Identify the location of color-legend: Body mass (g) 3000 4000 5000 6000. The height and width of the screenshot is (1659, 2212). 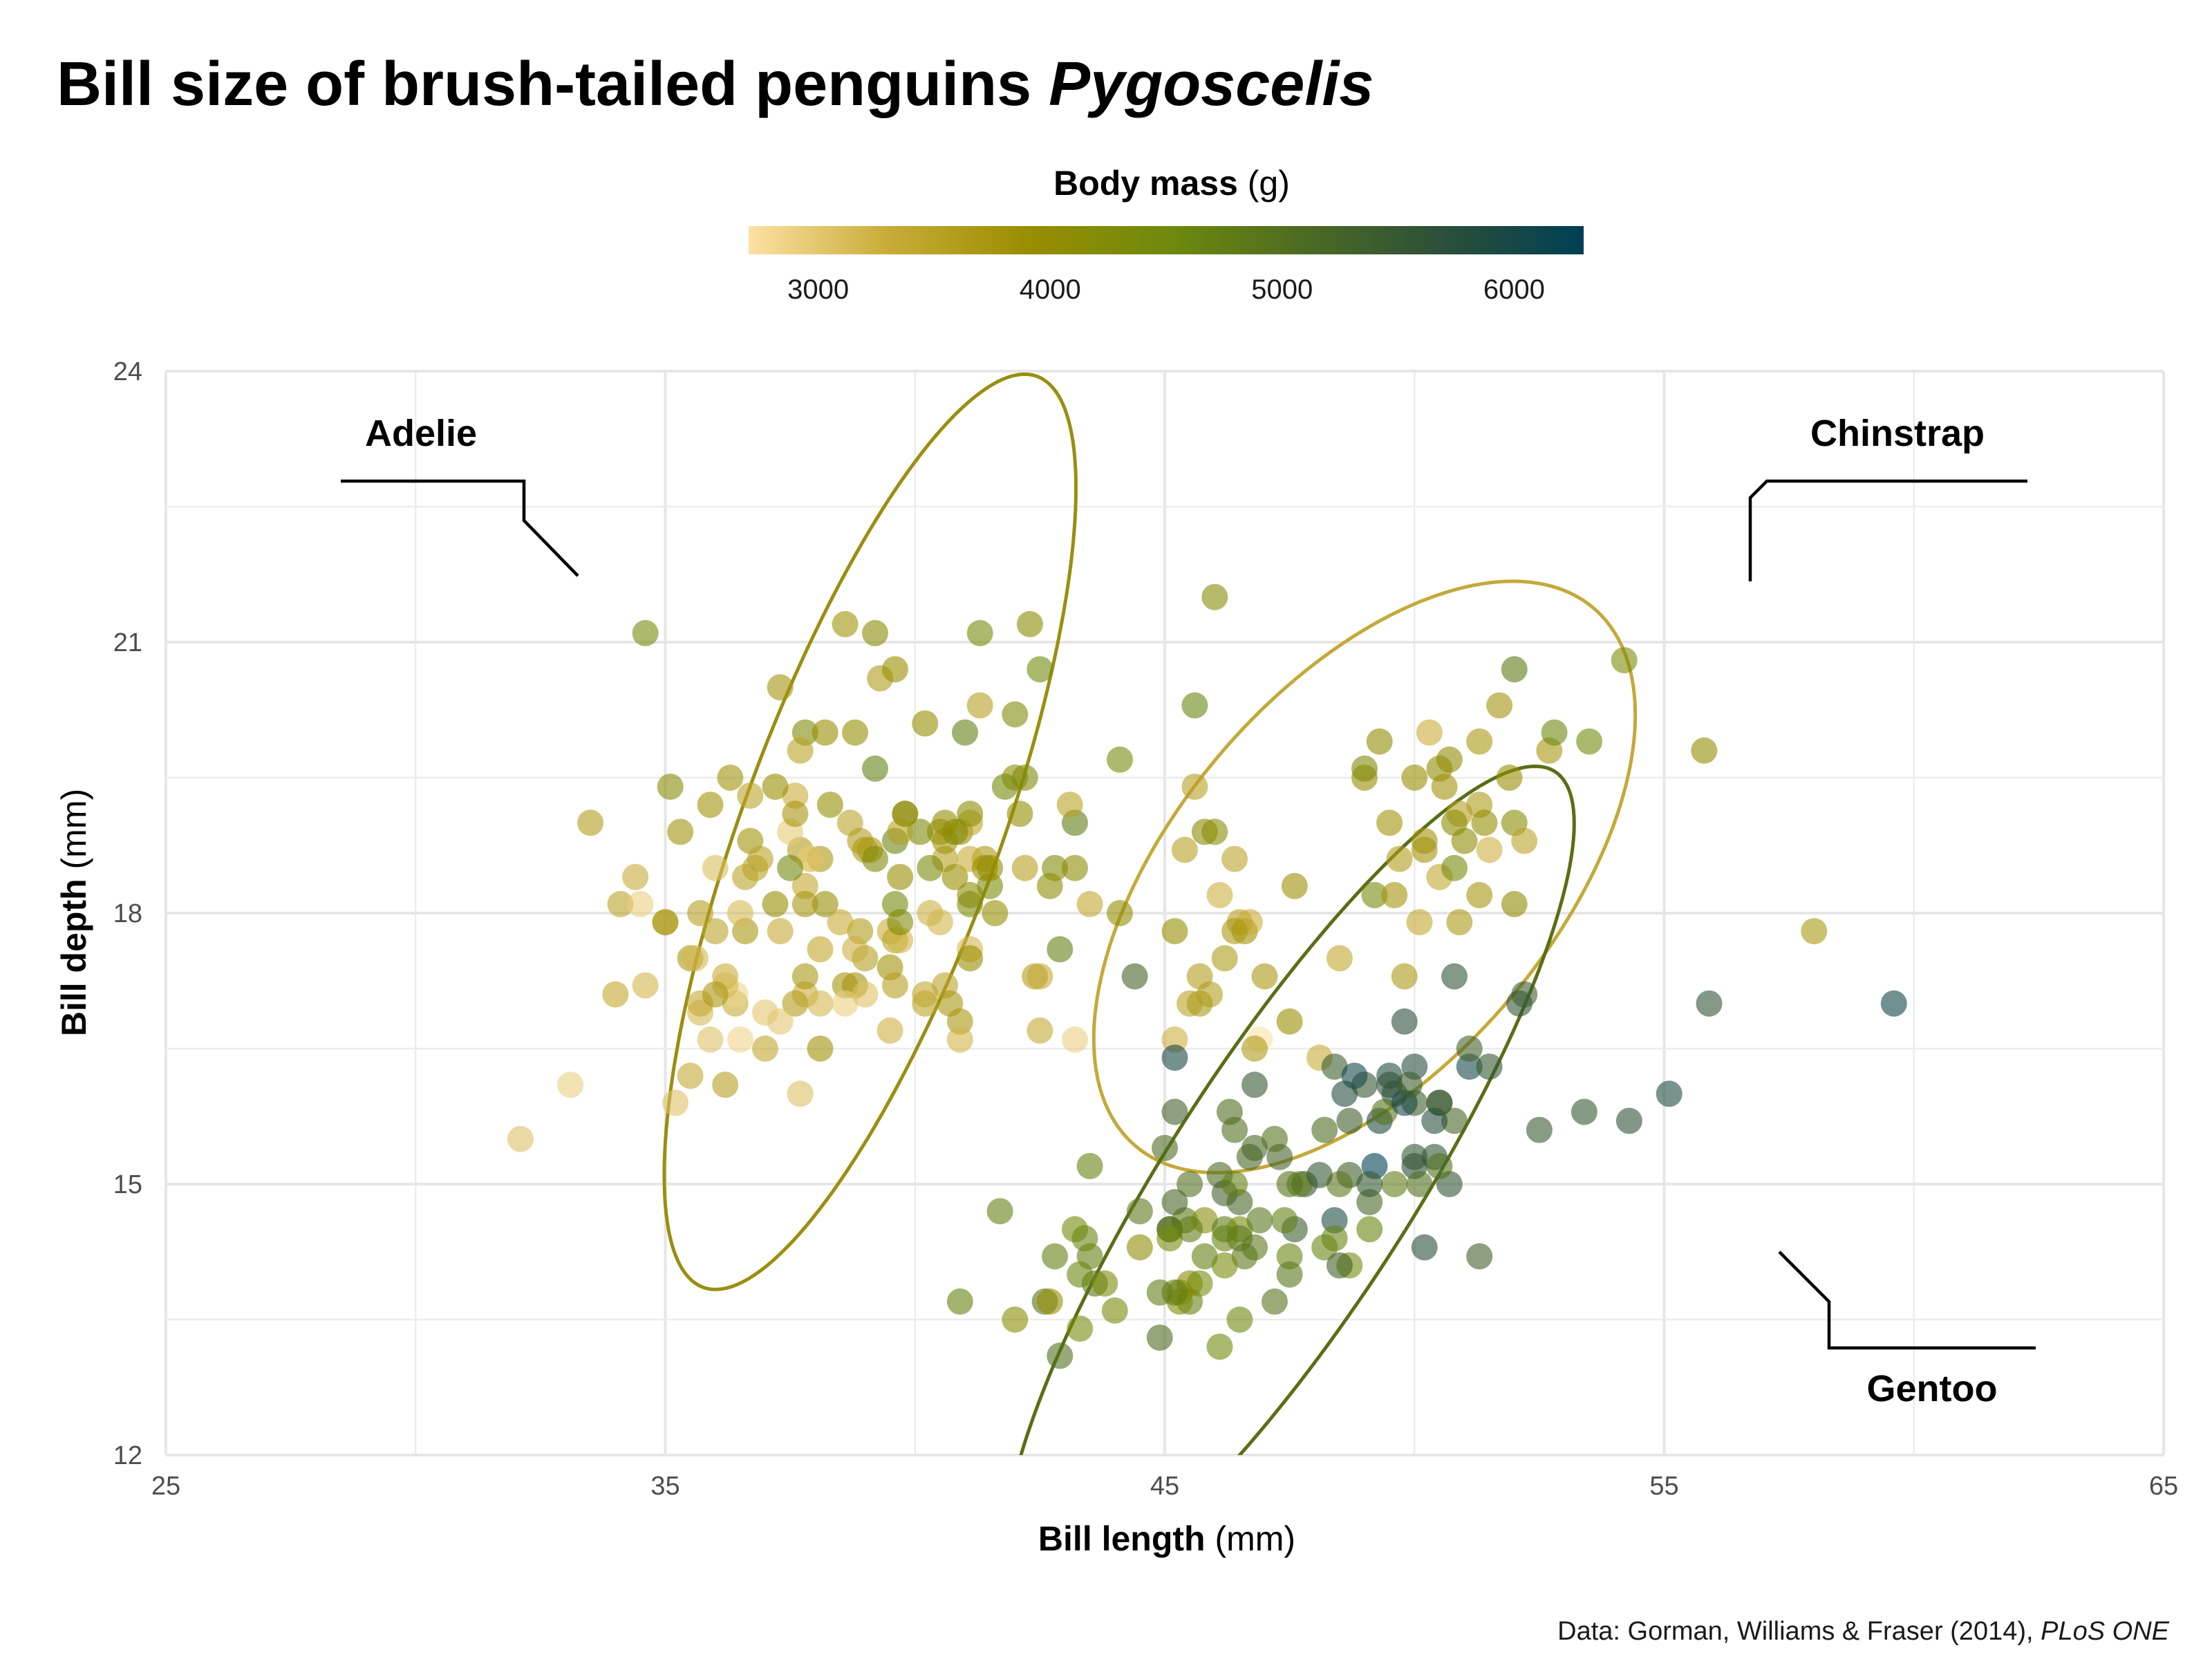
(1166, 235).